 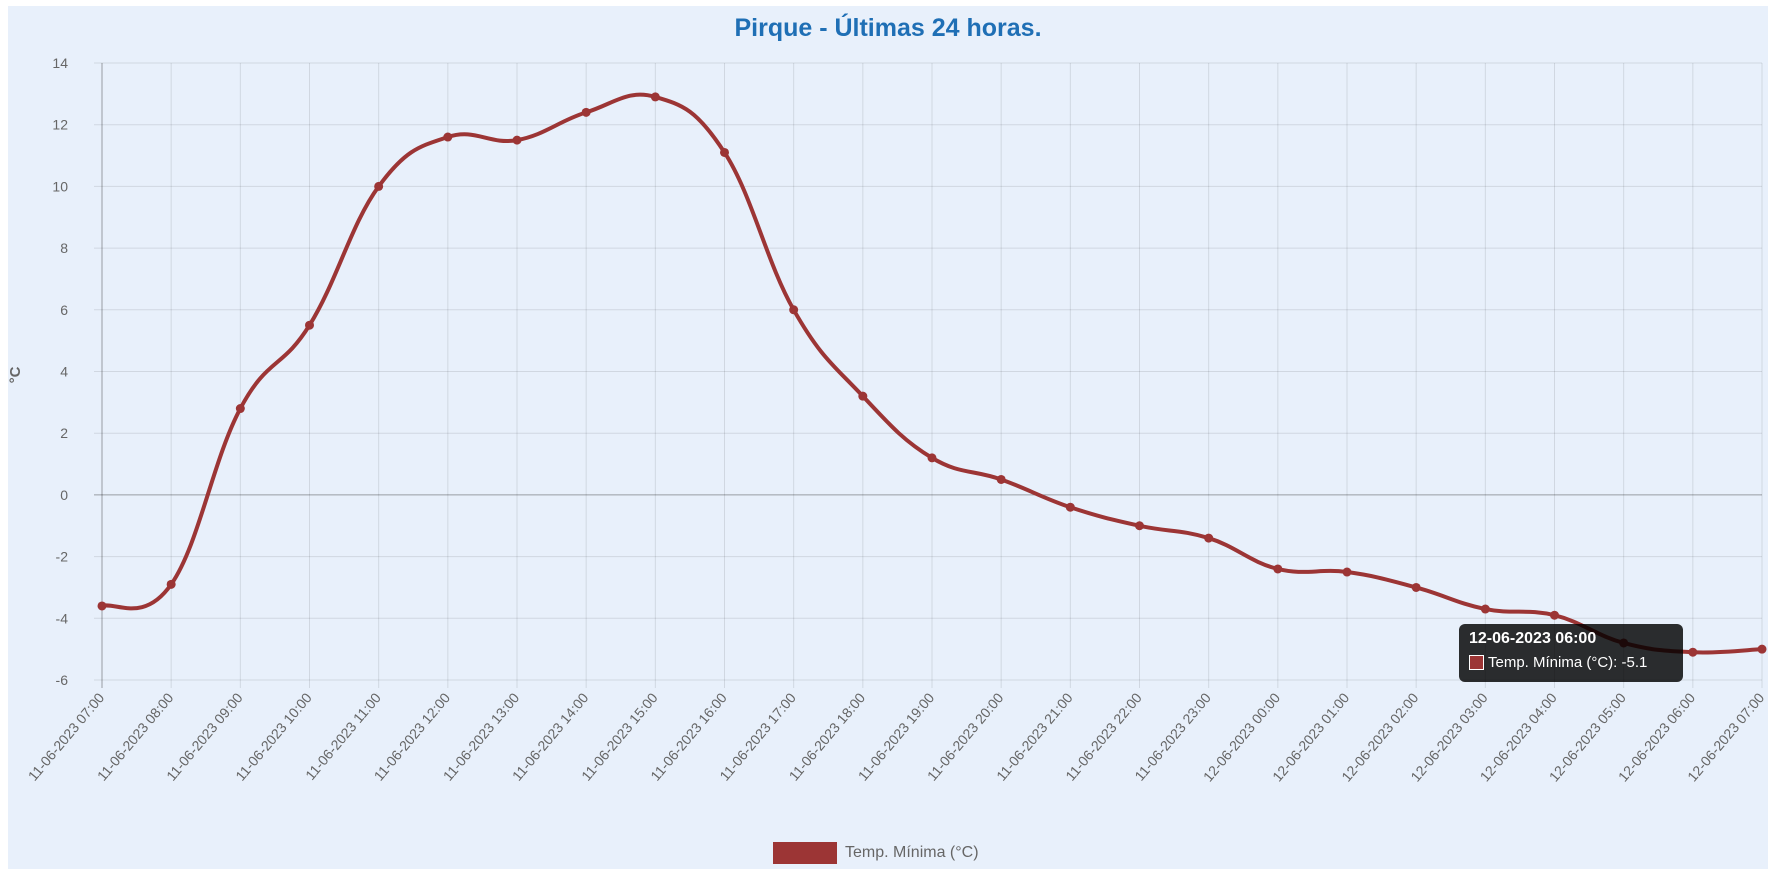 What do you see at coordinates (888, 28) in the screenshot?
I see `chart-title: Pirque - Últimas 24 horas.` at bounding box center [888, 28].